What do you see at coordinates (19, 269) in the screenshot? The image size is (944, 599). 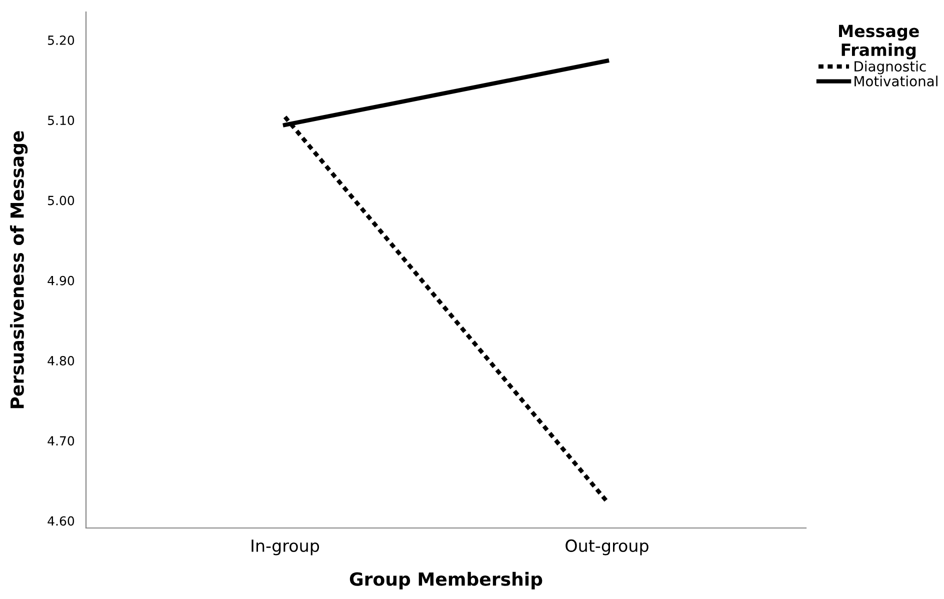 I see `y-axis-title: Persuasiveness of Message` at bounding box center [19, 269].